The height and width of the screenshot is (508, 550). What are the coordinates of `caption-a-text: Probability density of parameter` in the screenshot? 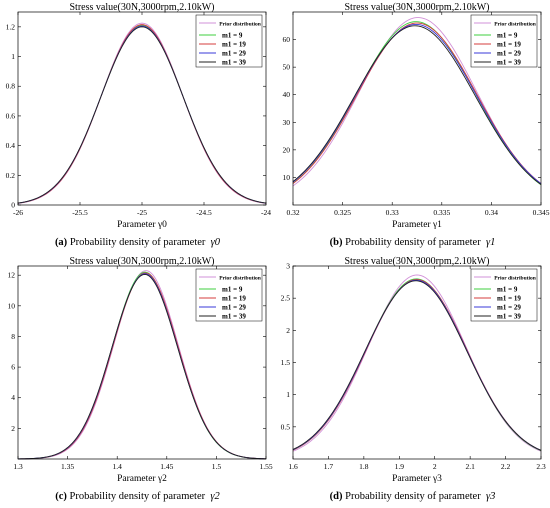 It's located at (137, 242).